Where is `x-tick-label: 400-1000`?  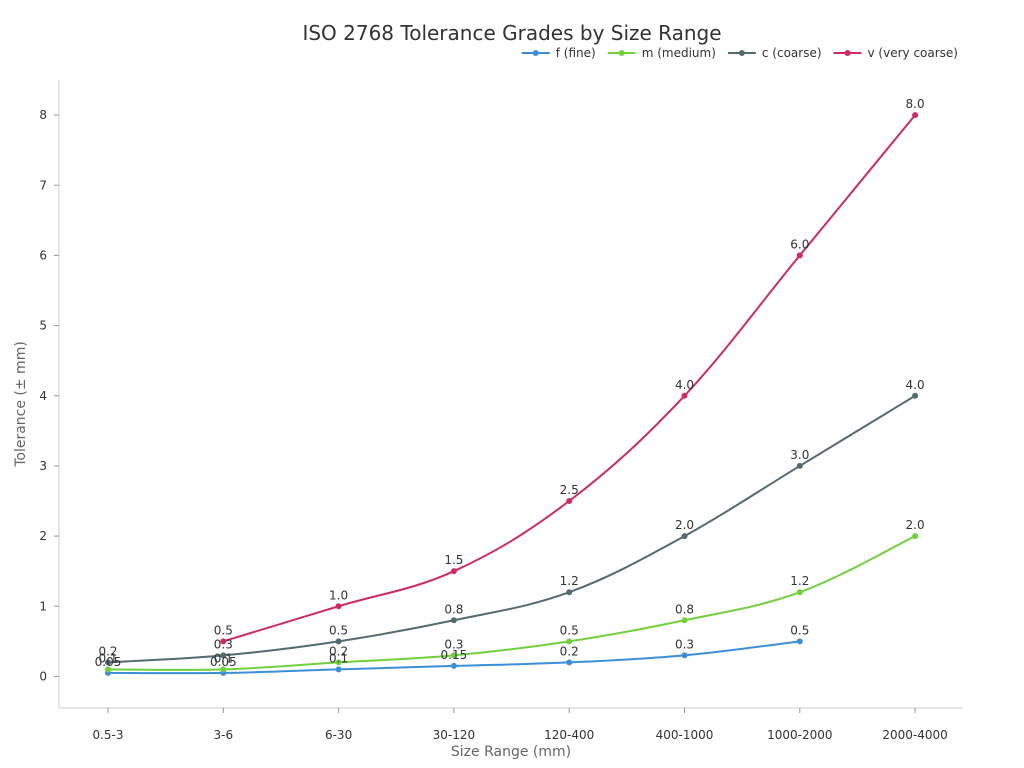
x-tick-label: 400-1000 is located at coordinates (685, 735).